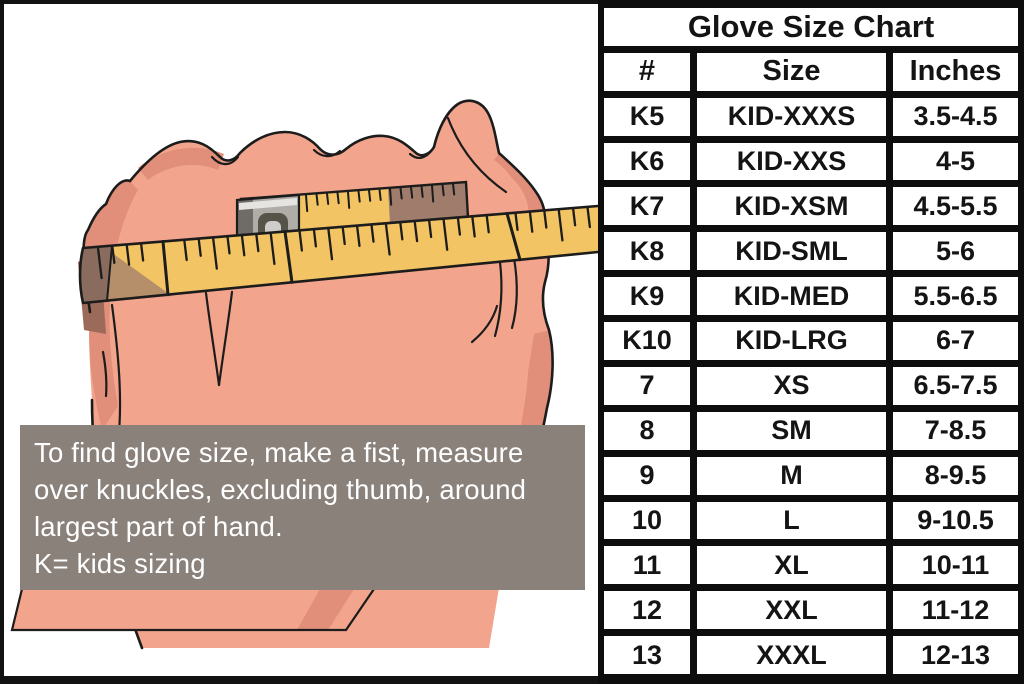  I want to click on table-cell: 6-7, so click(955, 341).